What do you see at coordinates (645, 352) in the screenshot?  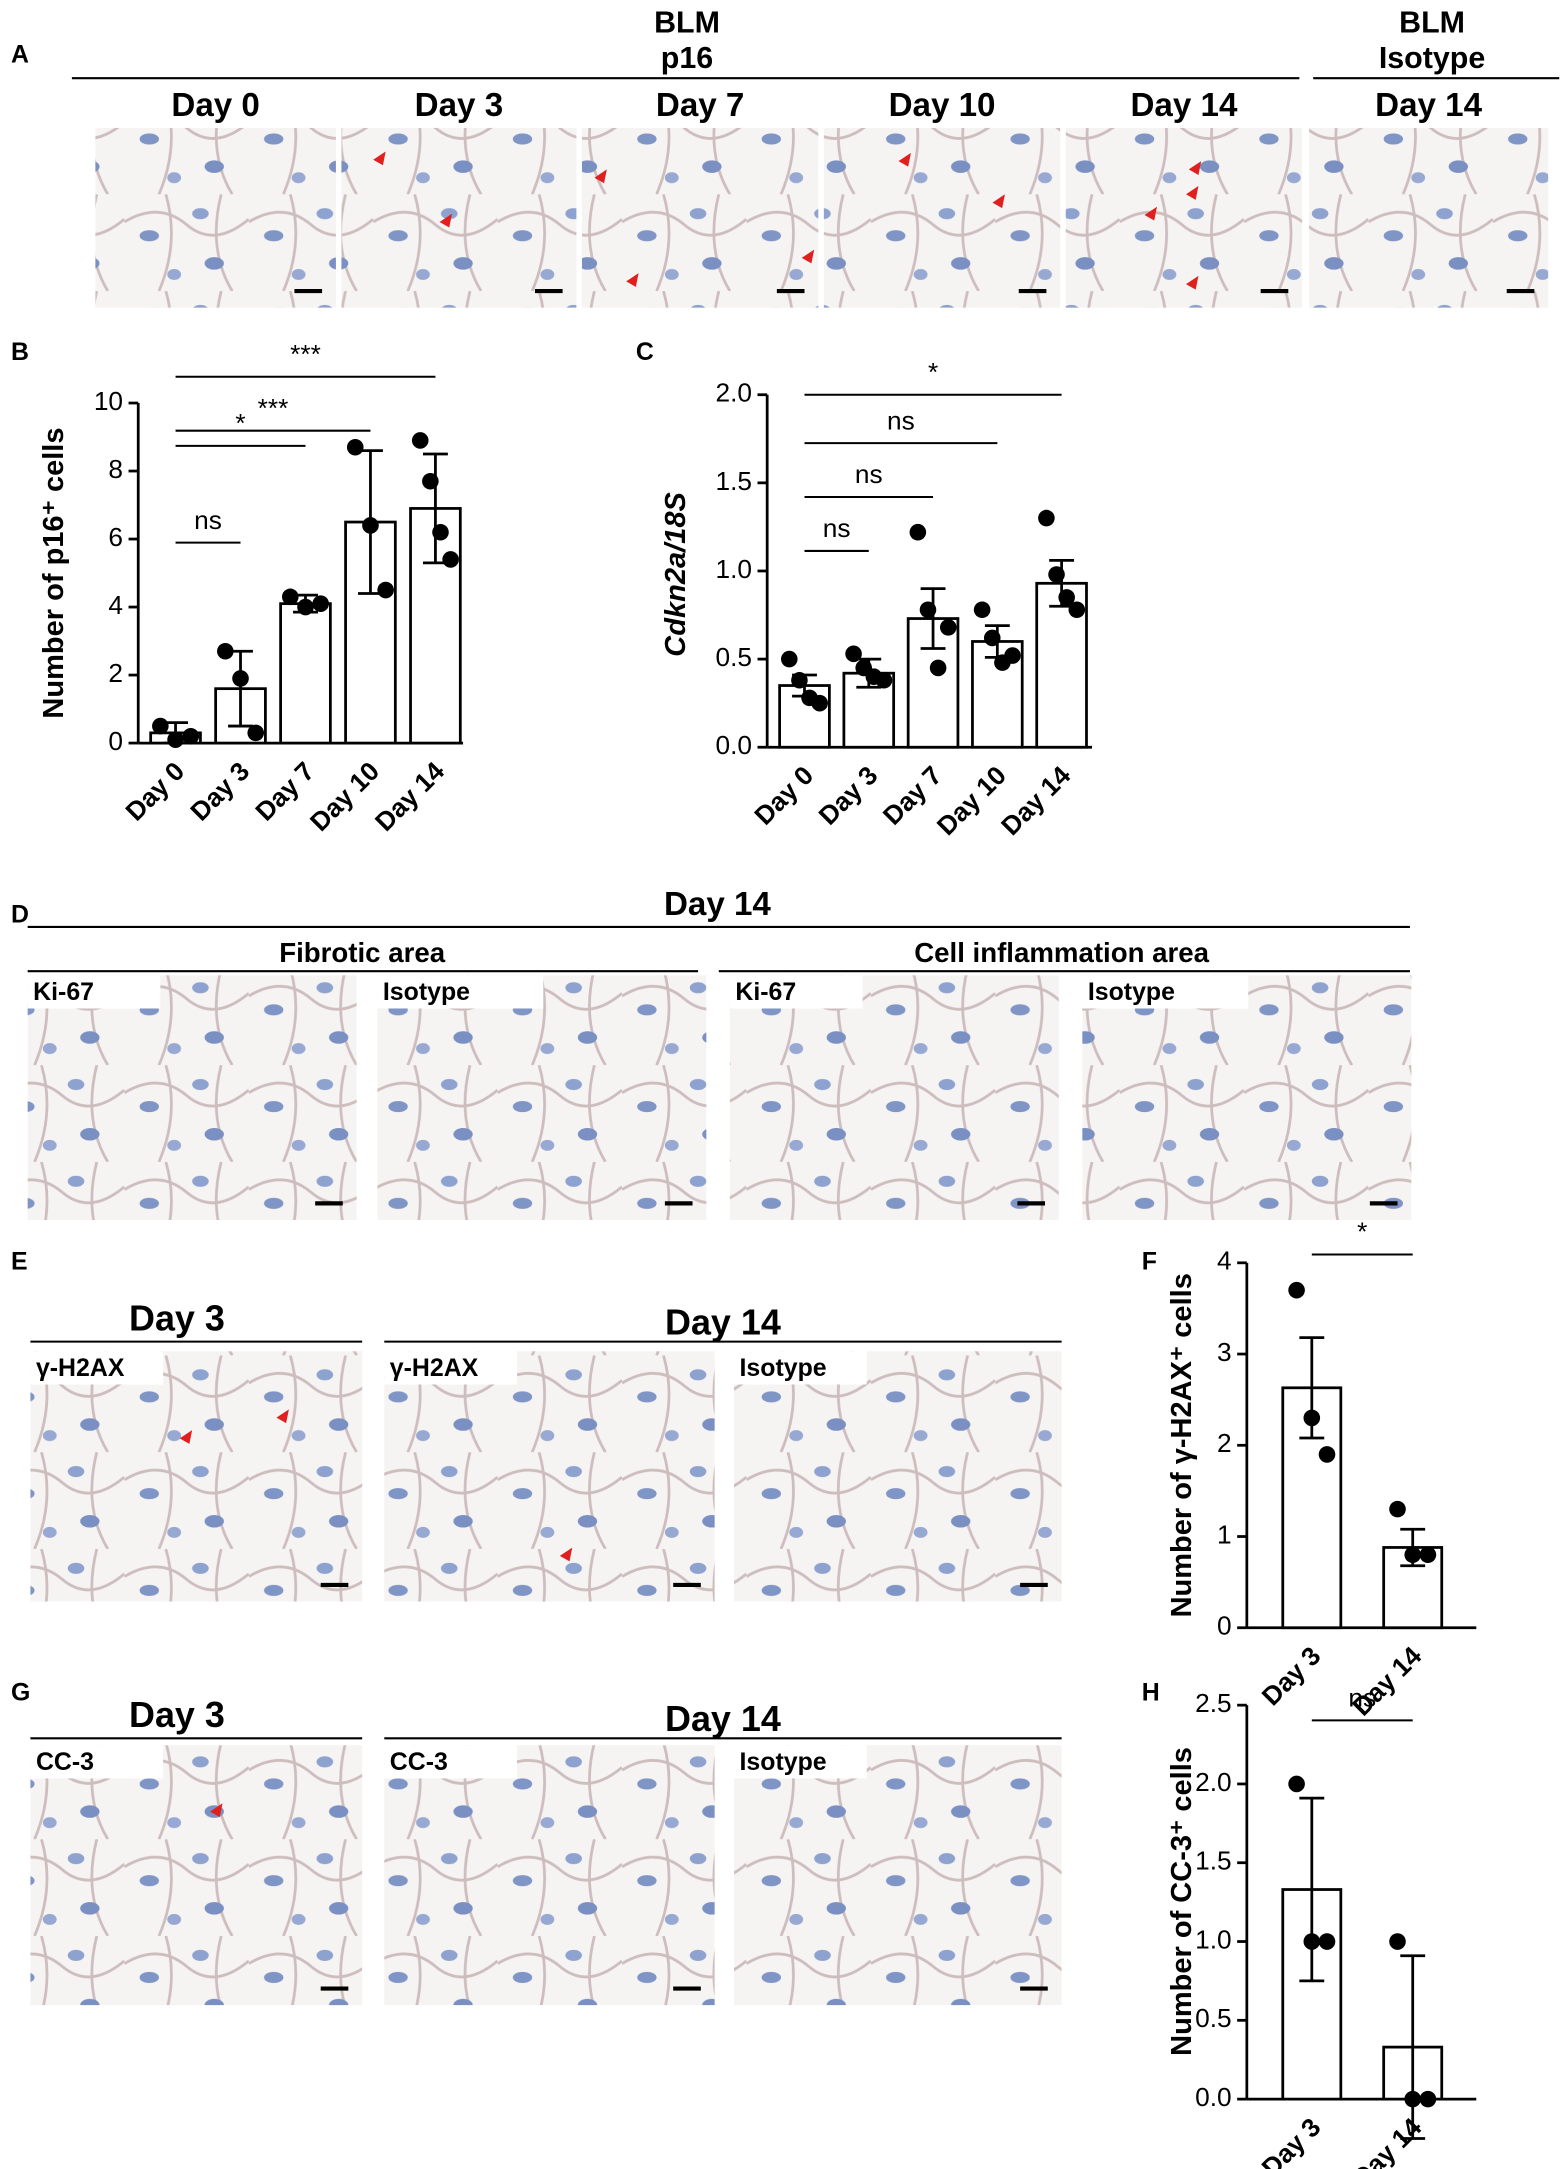 I see `panel-letter: C` at bounding box center [645, 352].